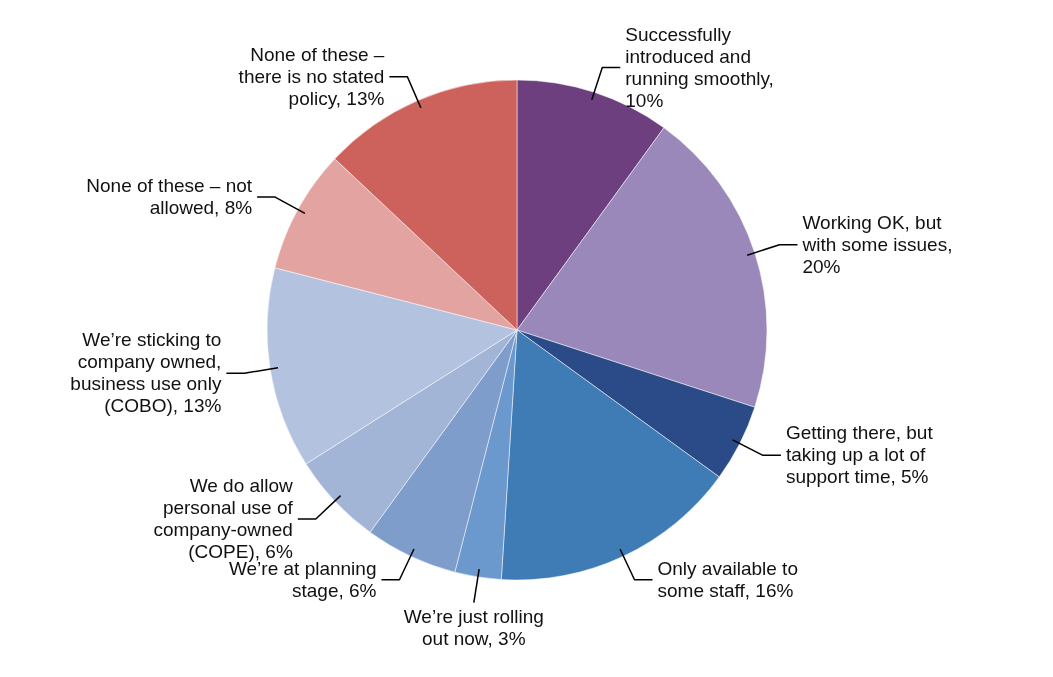 Image resolution: width=1053 pixels, height=677 pixels. I want to click on slice-label: Getting there, but taking up a lot of support time, 5%, so click(859, 455).